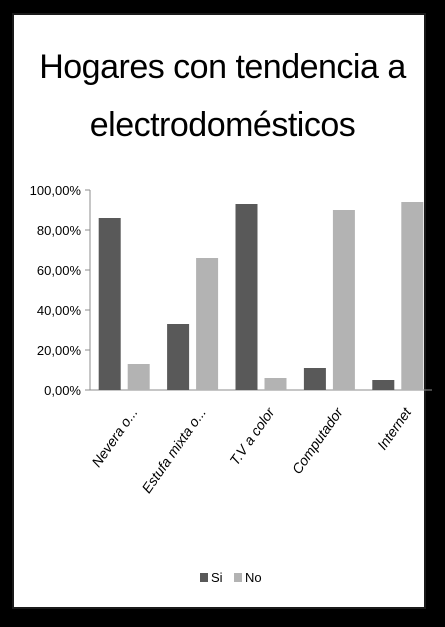  I want to click on x-category-label: Internet, so click(394, 428).